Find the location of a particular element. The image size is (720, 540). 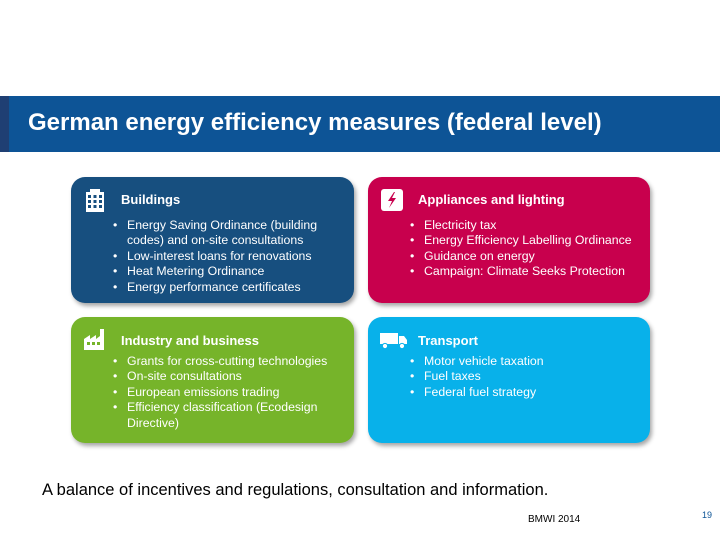

truck-icon is located at coordinates (393, 341).